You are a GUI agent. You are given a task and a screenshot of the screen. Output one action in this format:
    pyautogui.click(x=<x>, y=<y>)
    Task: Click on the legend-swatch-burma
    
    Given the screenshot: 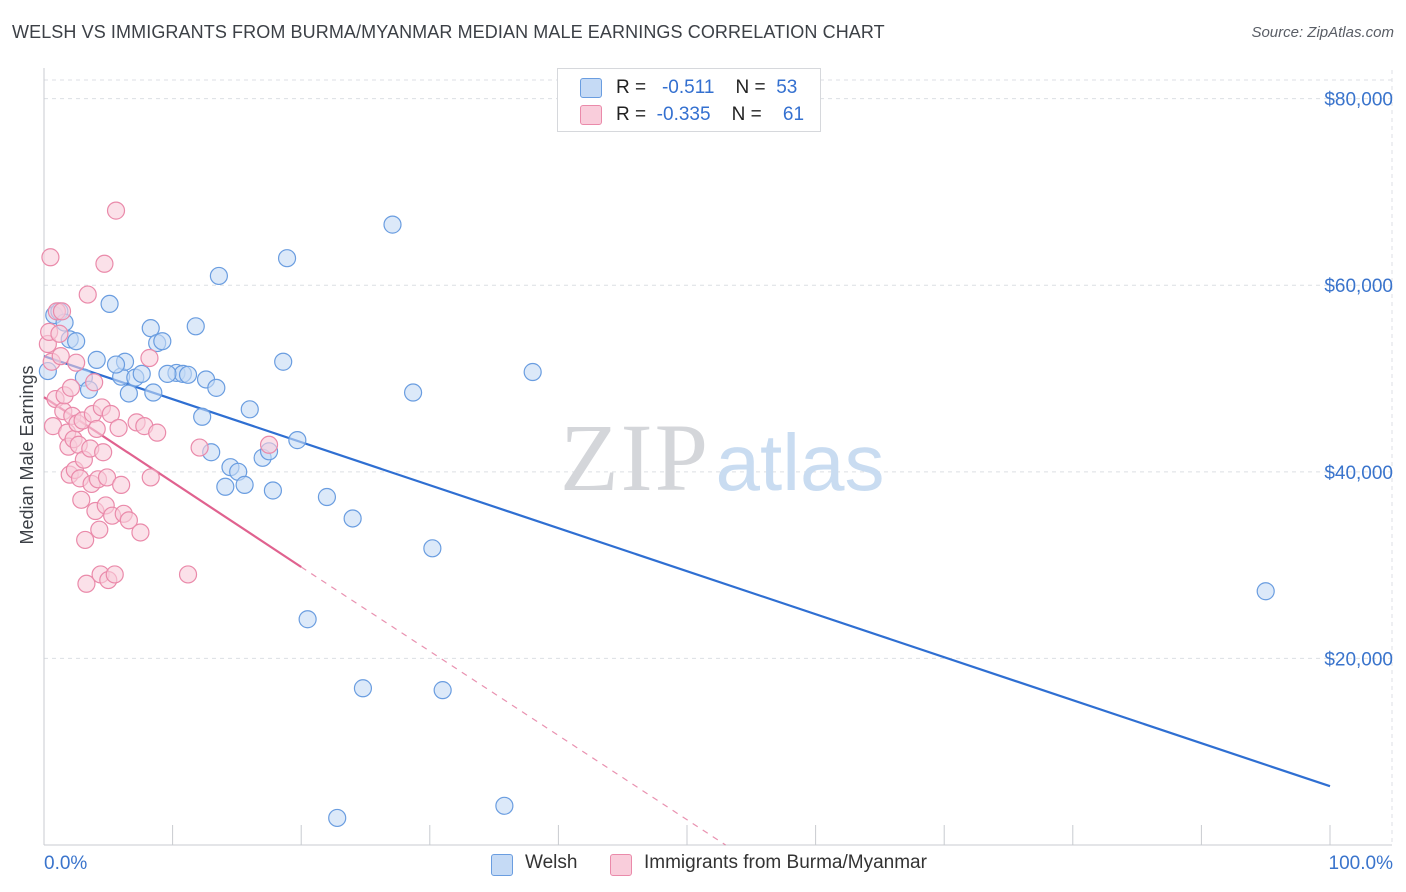 What is the action you would take?
    pyautogui.click(x=591, y=115)
    